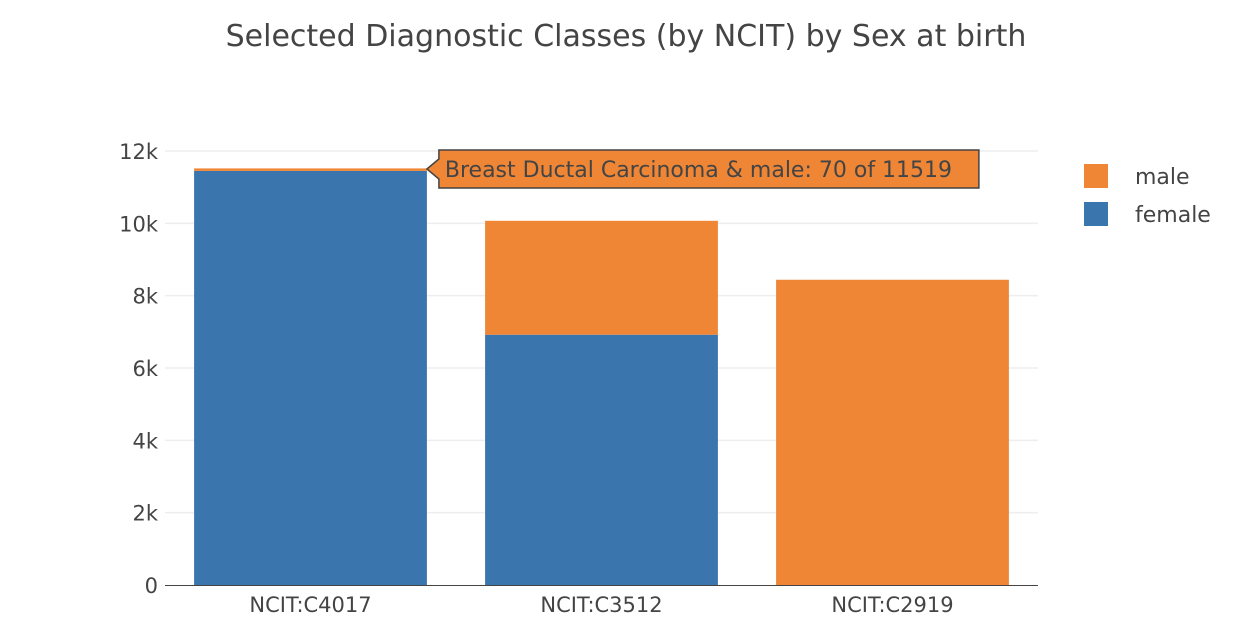  What do you see at coordinates (151, 586) in the screenshot?
I see `y-tick-label: 0` at bounding box center [151, 586].